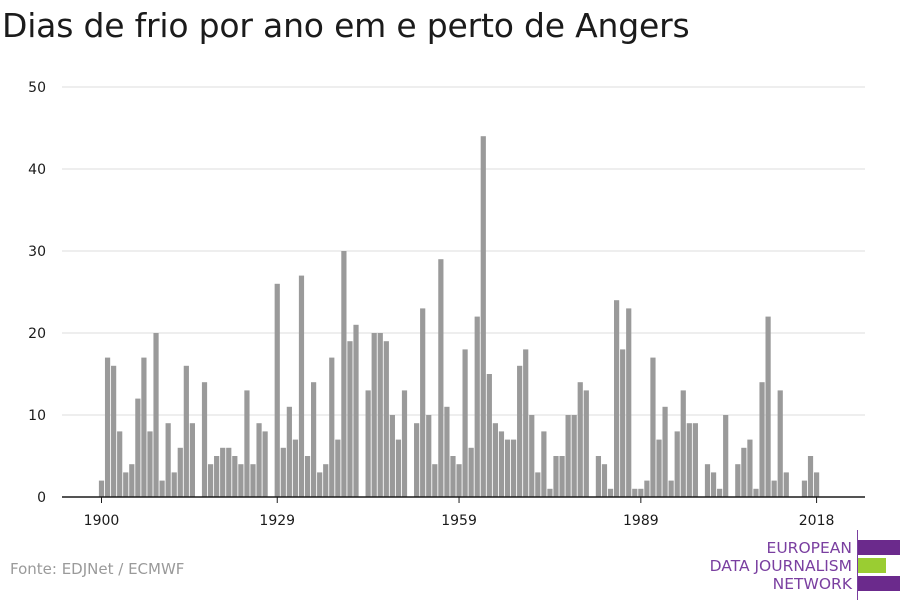 The width and height of the screenshot is (900, 600). What do you see at coordinates (580, 439) in the screenshot?
I see `bar-1979` at bounding box center [580, 439].